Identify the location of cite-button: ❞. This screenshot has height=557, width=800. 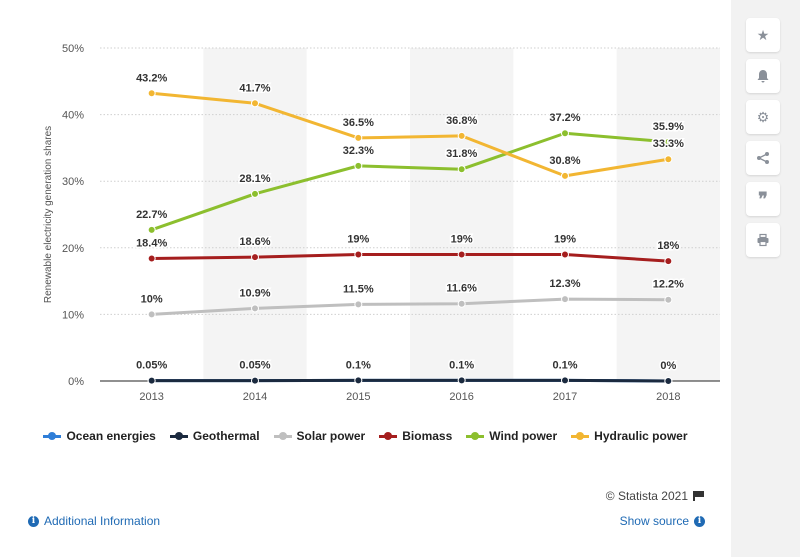
(763, 199).